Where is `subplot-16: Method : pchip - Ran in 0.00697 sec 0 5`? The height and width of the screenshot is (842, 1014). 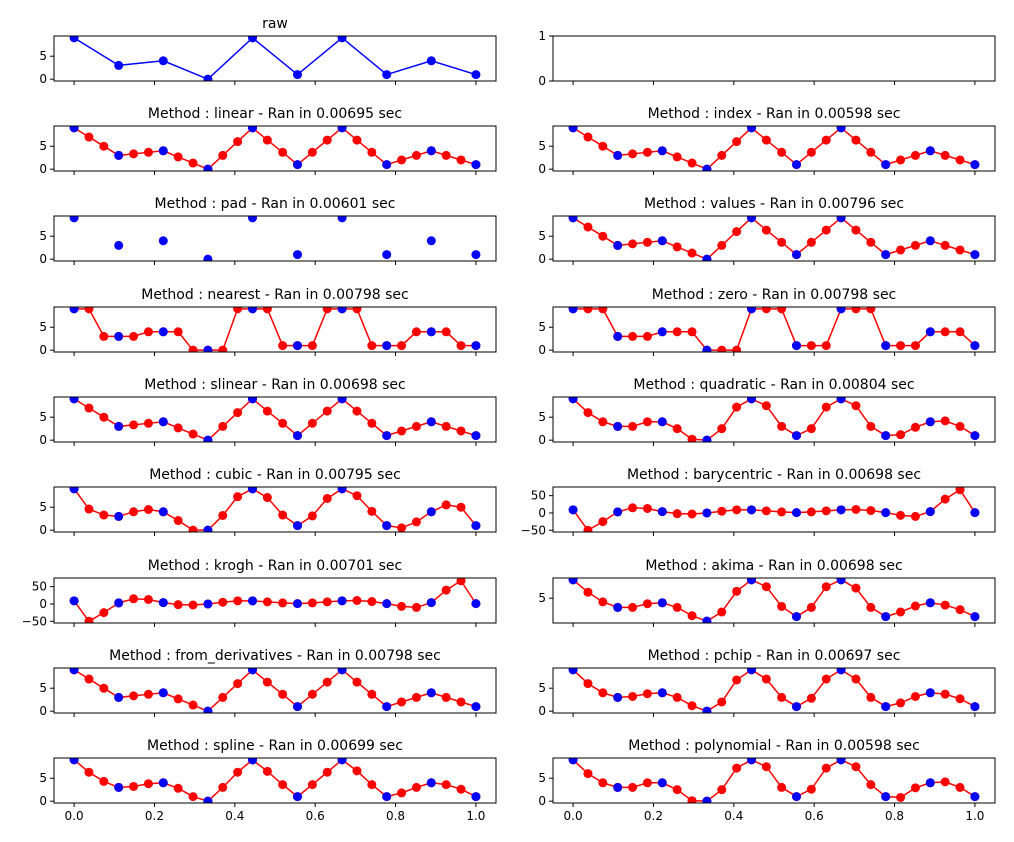
subplot-16: Method : pchip - Ran in 0.00697 sec 0 5 is located at coordinates (767, 683).